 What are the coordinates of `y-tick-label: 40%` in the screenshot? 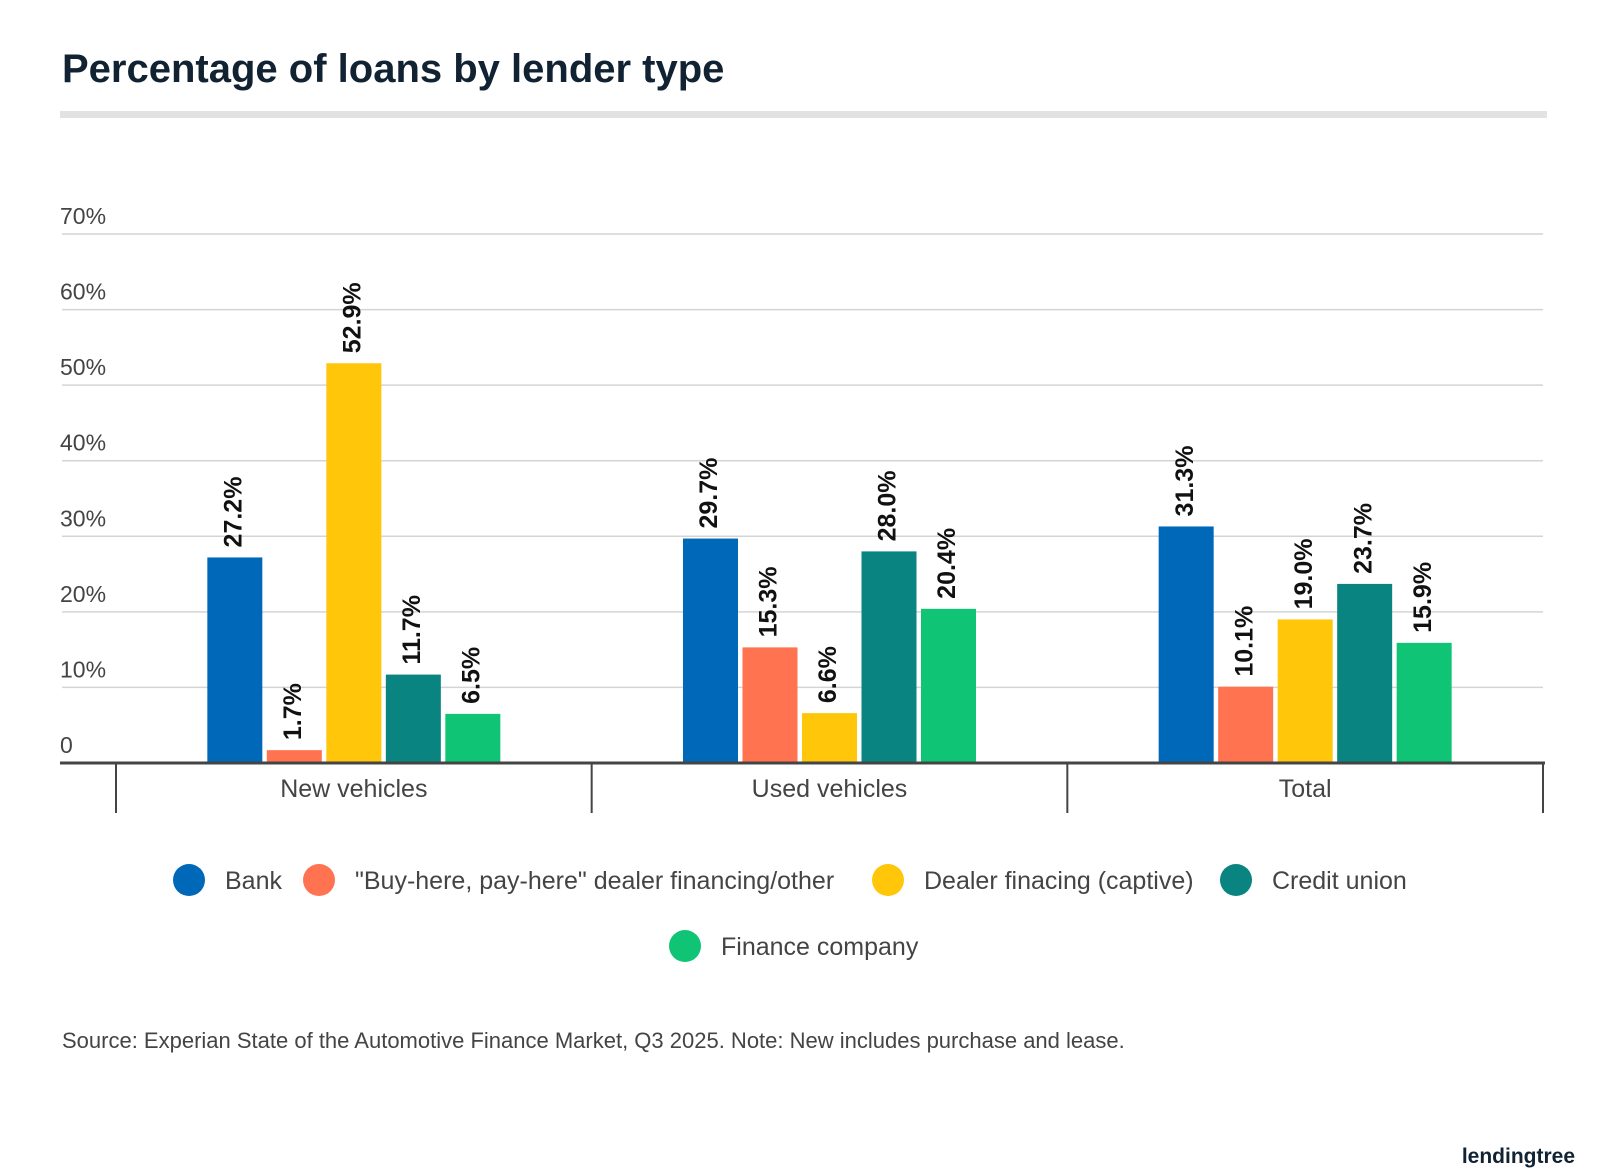 It's located at (83, 443).